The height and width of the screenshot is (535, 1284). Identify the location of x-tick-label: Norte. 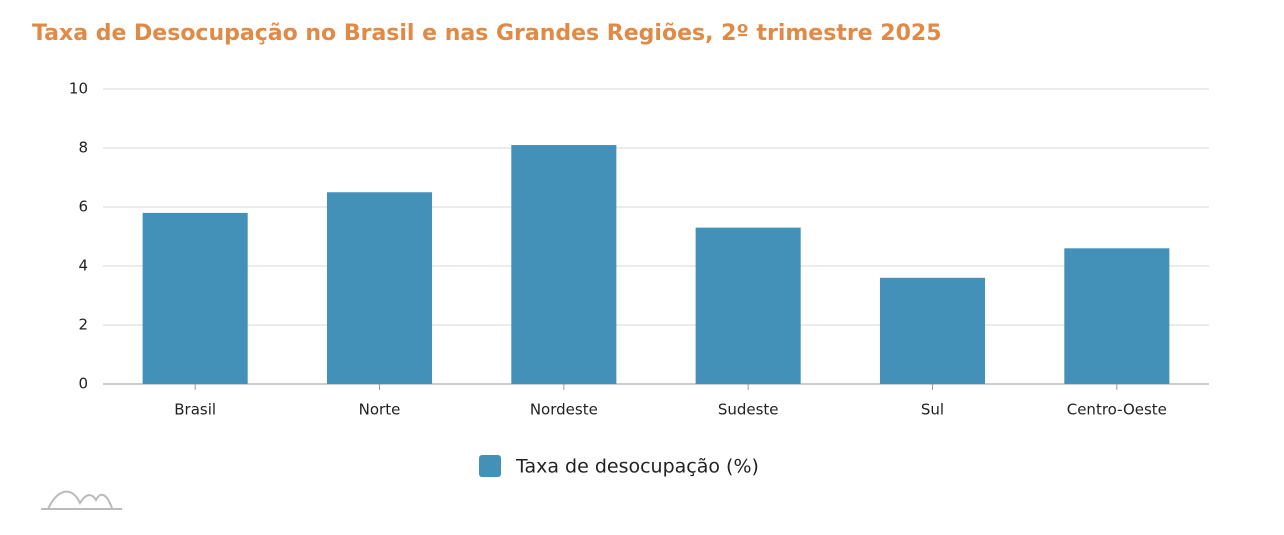
(380, 410).